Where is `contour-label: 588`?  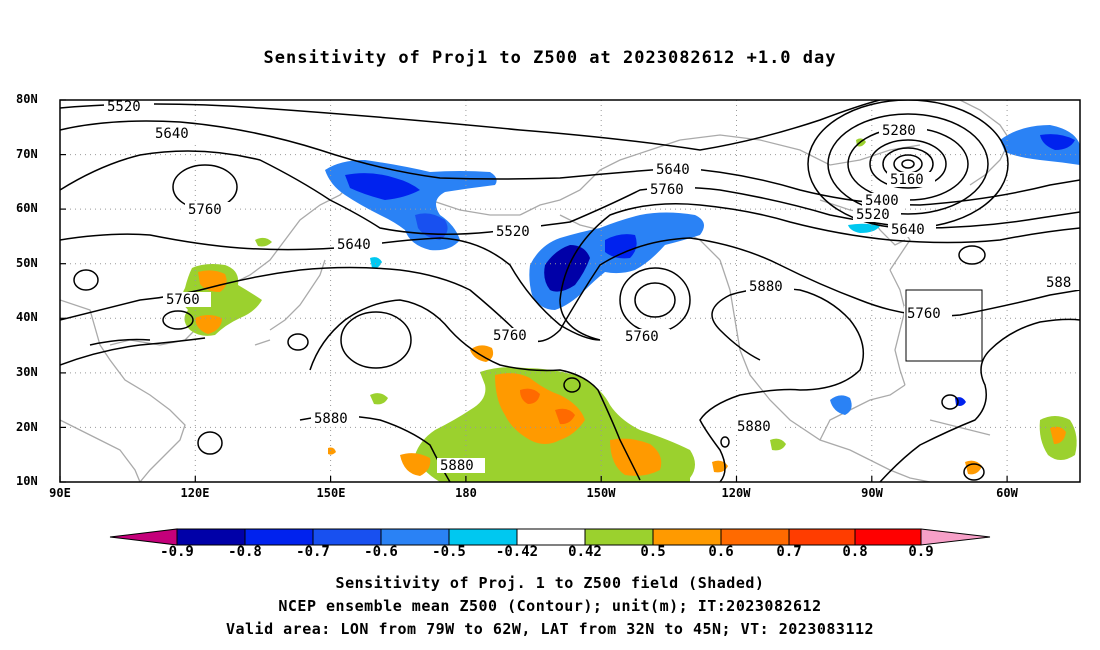 contour-label: 588 is located at coordinates (1058, 283).